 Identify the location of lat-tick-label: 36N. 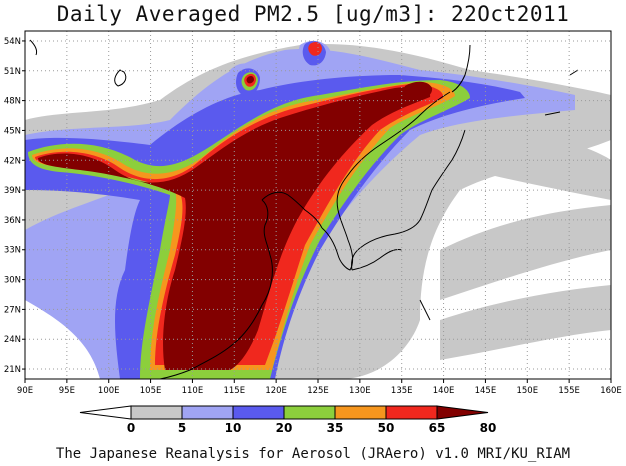
(12, 221).